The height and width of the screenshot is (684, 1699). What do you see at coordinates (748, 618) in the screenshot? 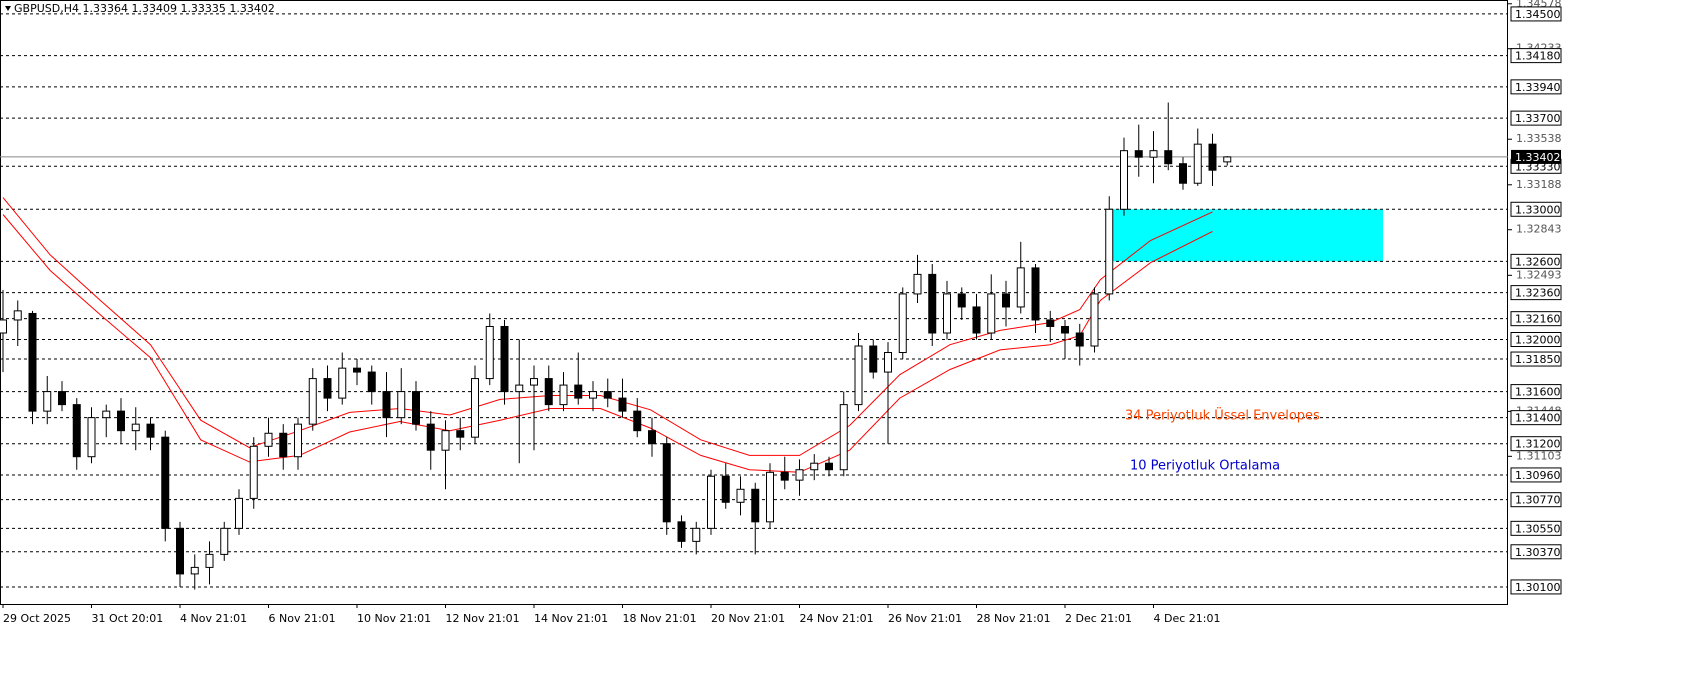
I see `x-tick-label: 20 Nov 21:01` at bounding box center [748, 618].